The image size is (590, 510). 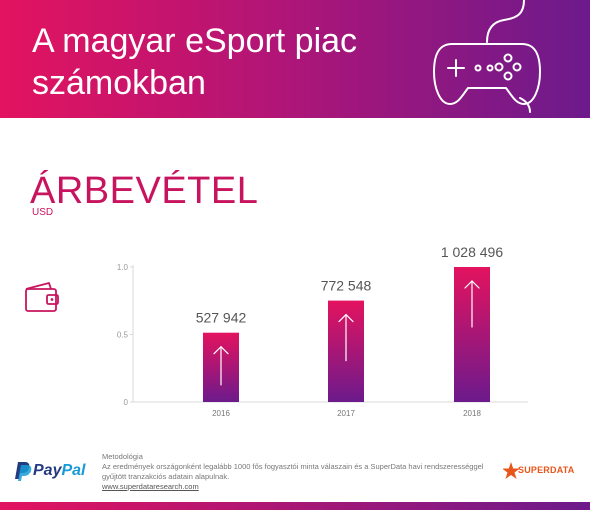 What do you see at coordinates (472, 413) in the screenshot?
I see `x-tick-label: 2018` at bounding box center [472, 413].